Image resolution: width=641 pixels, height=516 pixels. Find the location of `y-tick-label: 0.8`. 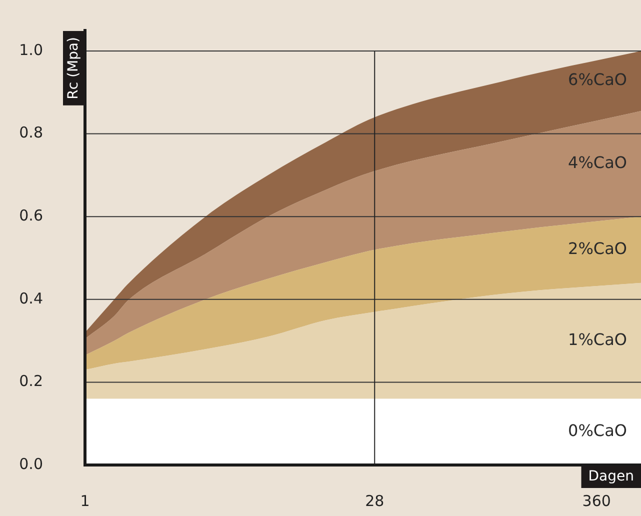

y-tick-label: 0.8 is located at coordinates (31, 133).